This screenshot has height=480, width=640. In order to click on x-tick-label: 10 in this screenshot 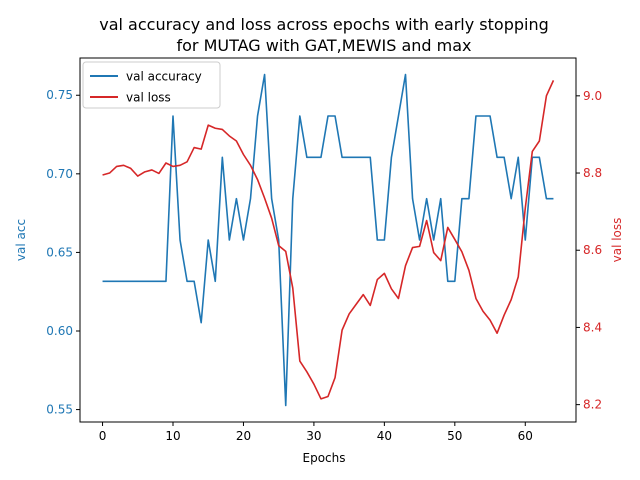, I will do `click(172, 436)`.